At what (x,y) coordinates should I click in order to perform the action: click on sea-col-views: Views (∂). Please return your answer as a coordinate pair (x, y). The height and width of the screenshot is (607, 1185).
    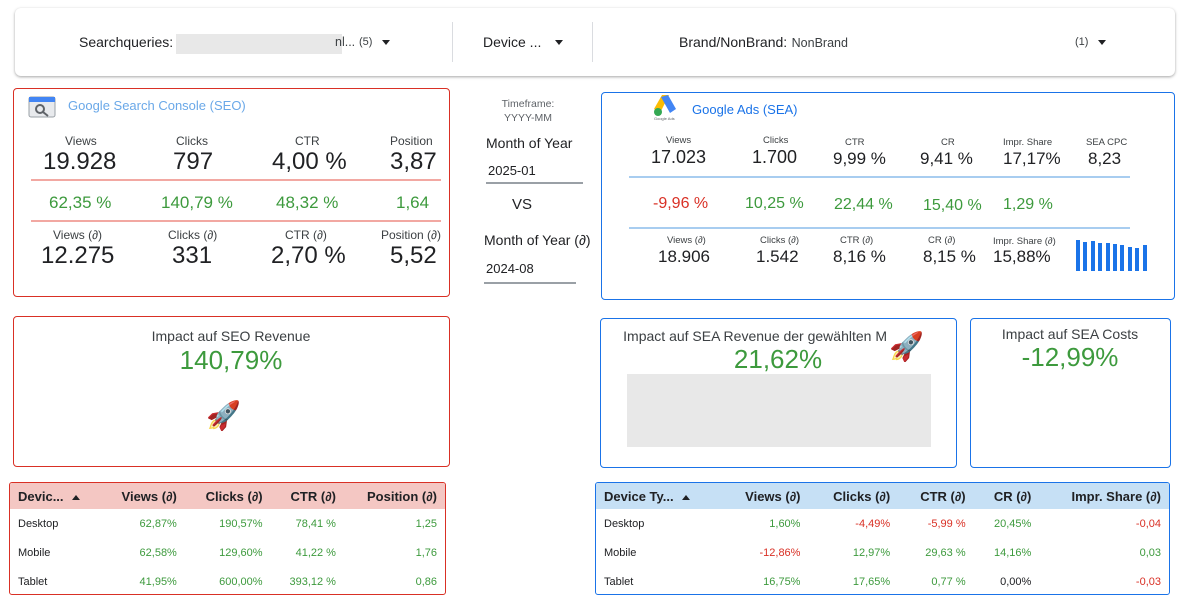
    Looking at the image, I should click on (764, 496).